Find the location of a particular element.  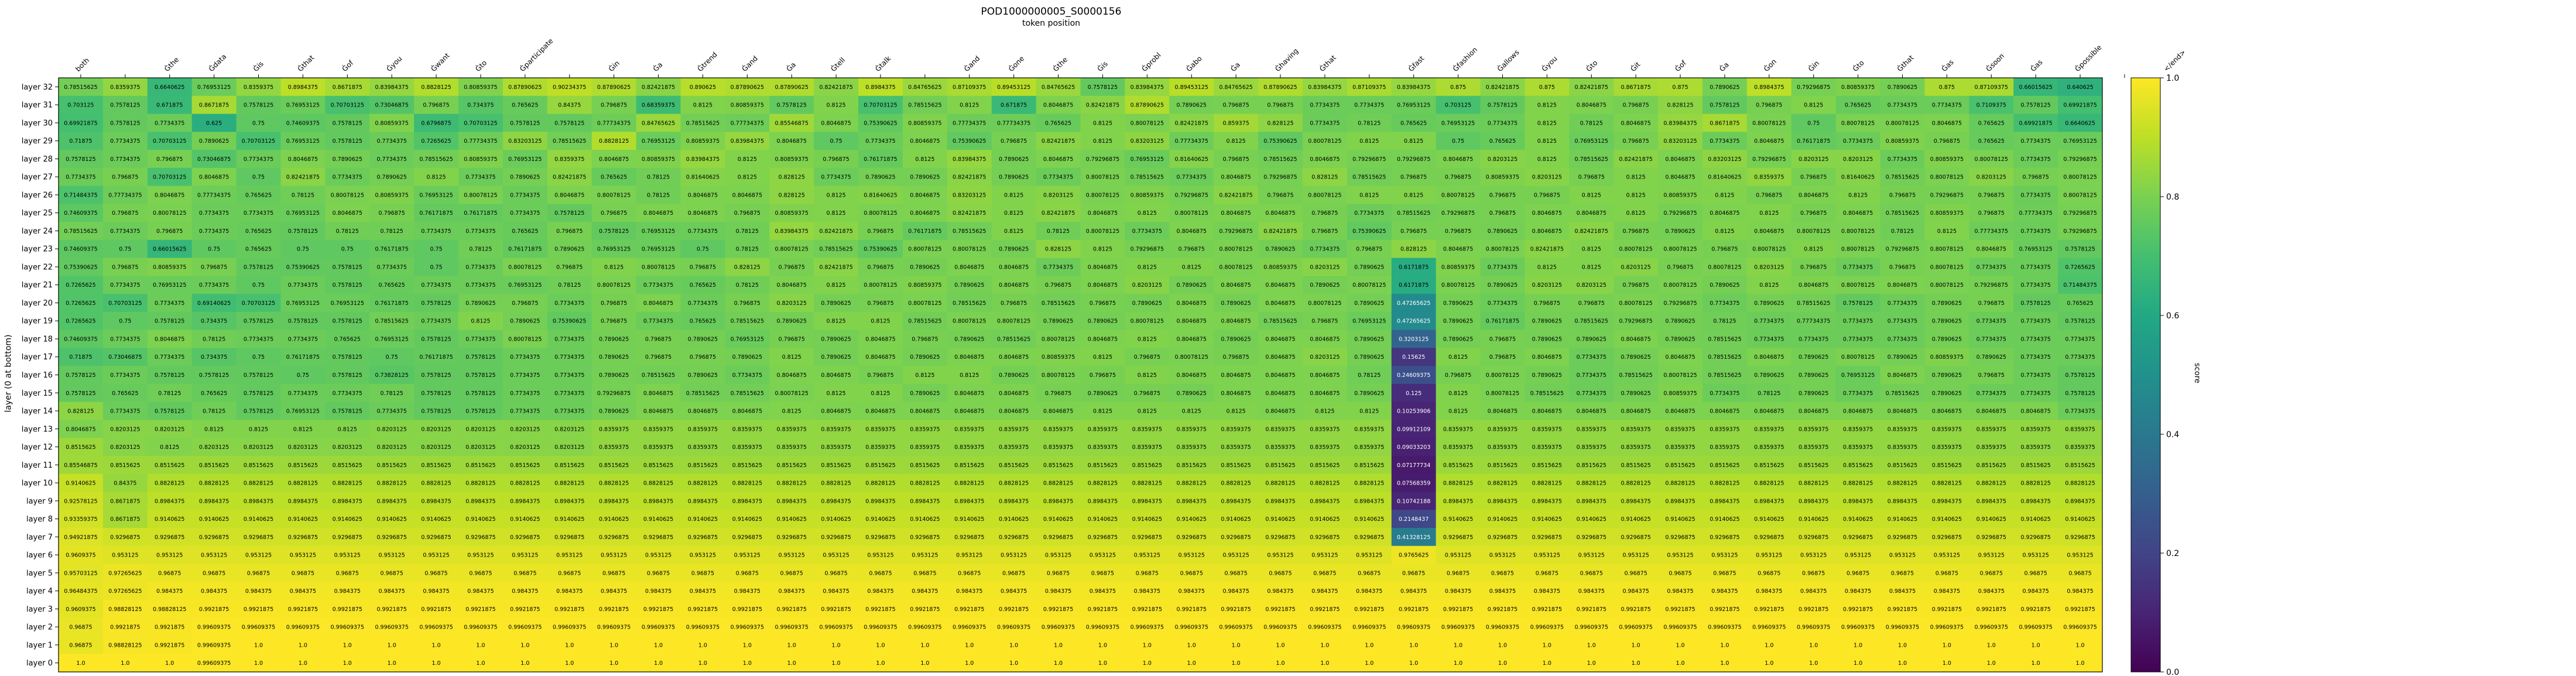

cell-value-label: 0.953125 is located at coordinates (1858, 556).